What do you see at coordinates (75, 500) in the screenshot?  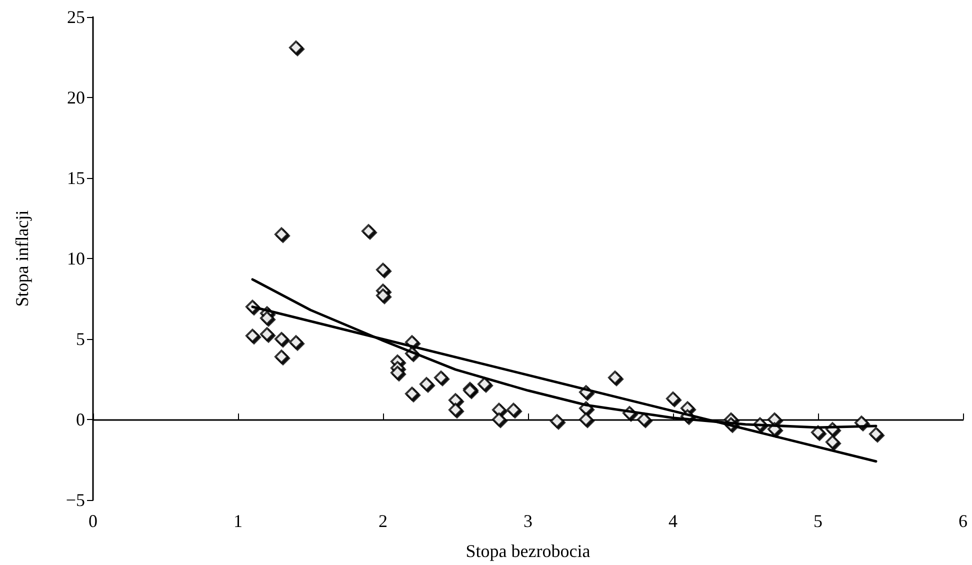 I see `y-tick-label: −5` at bounding box center [75, 500].